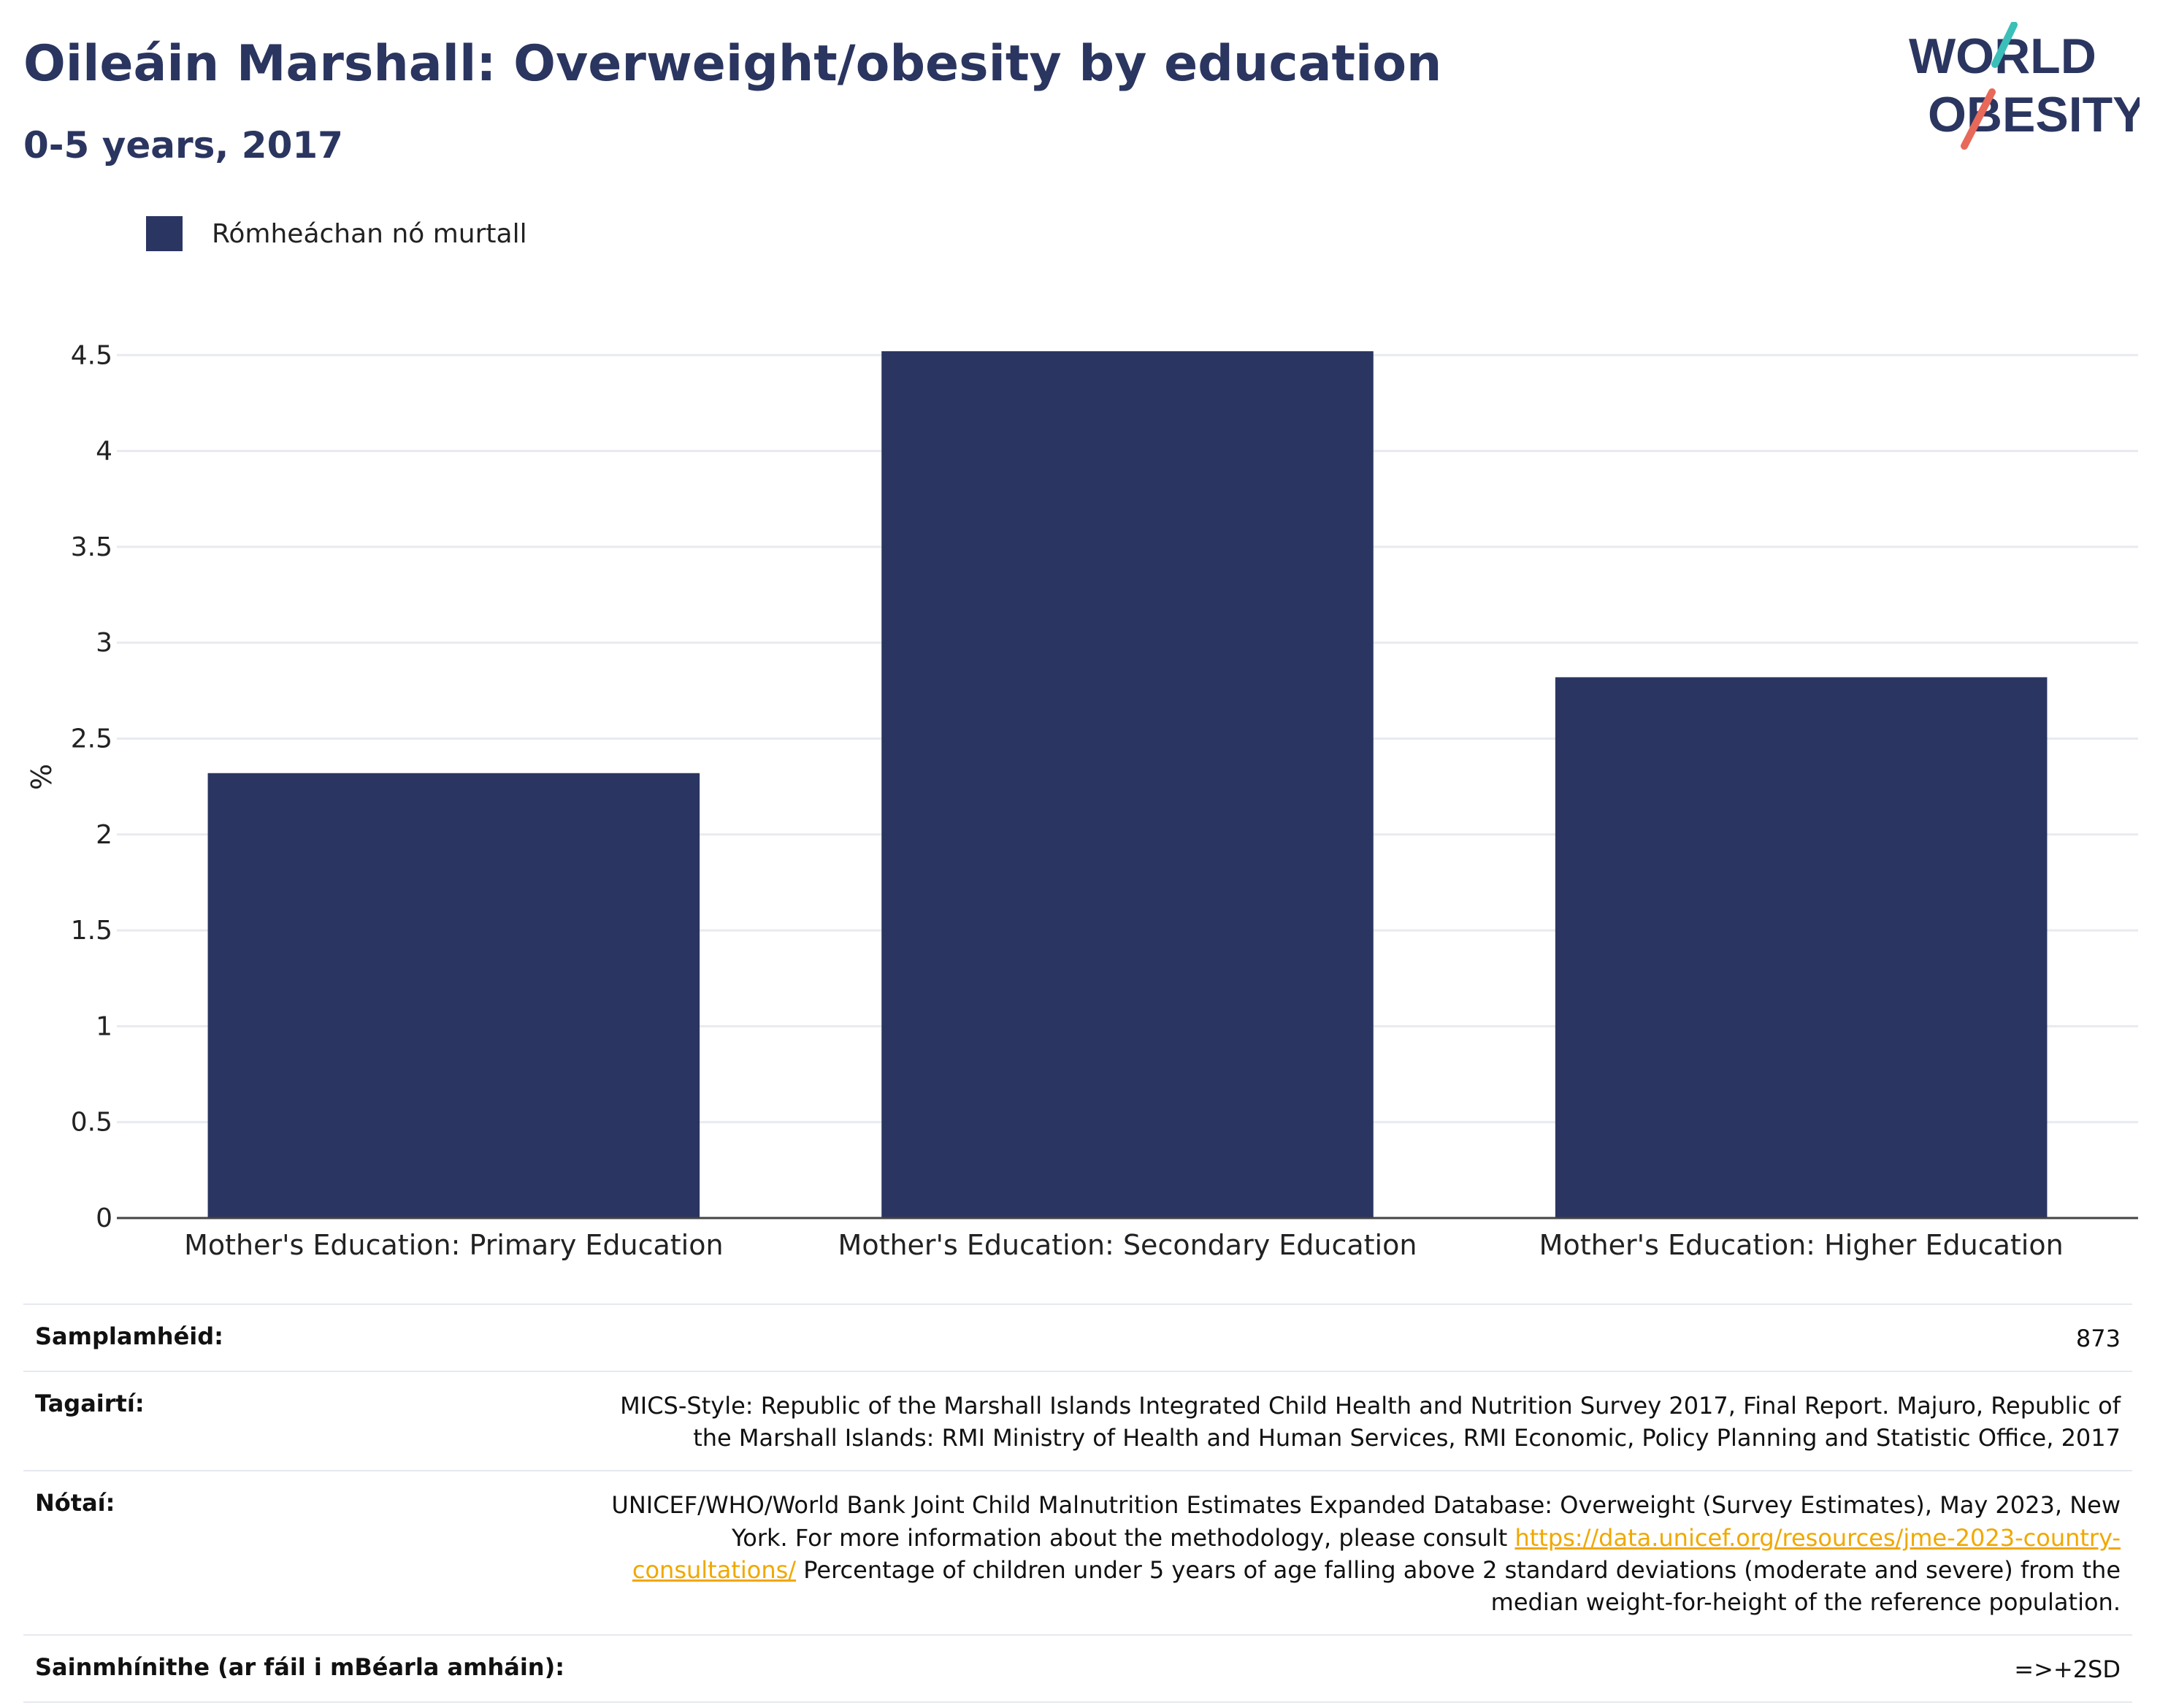 This screenshot has height=1708, width=2160. What do you see at coordinates (1801, 1245) in the screenshot?
I see `x-tick-label: Mother's Education: Higher Education` at bounding box center [1801, 1245].